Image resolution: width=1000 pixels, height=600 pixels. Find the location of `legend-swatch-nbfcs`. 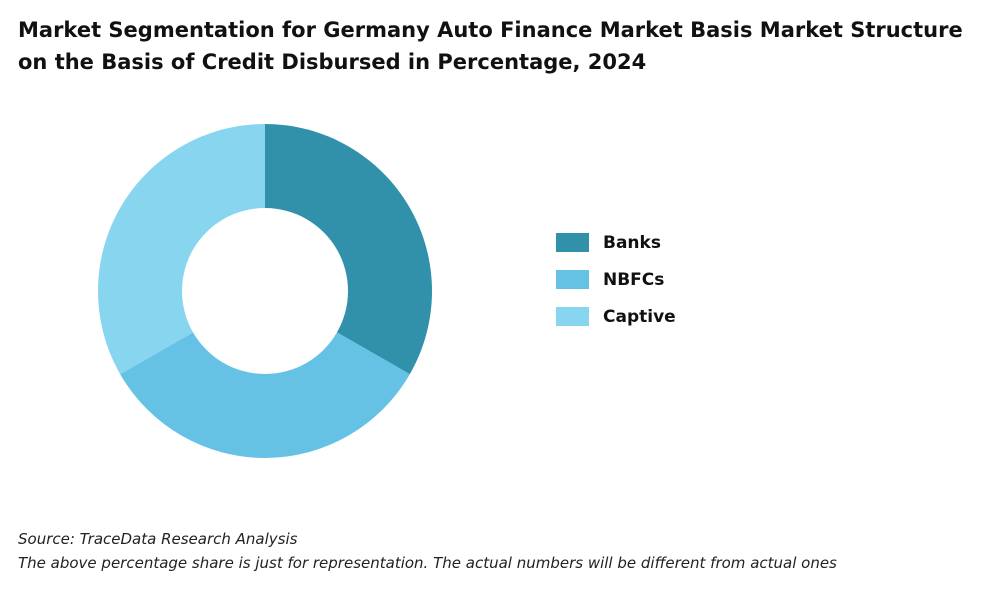

legend-swatch-nbfcs is located at coordinates (572, 279).